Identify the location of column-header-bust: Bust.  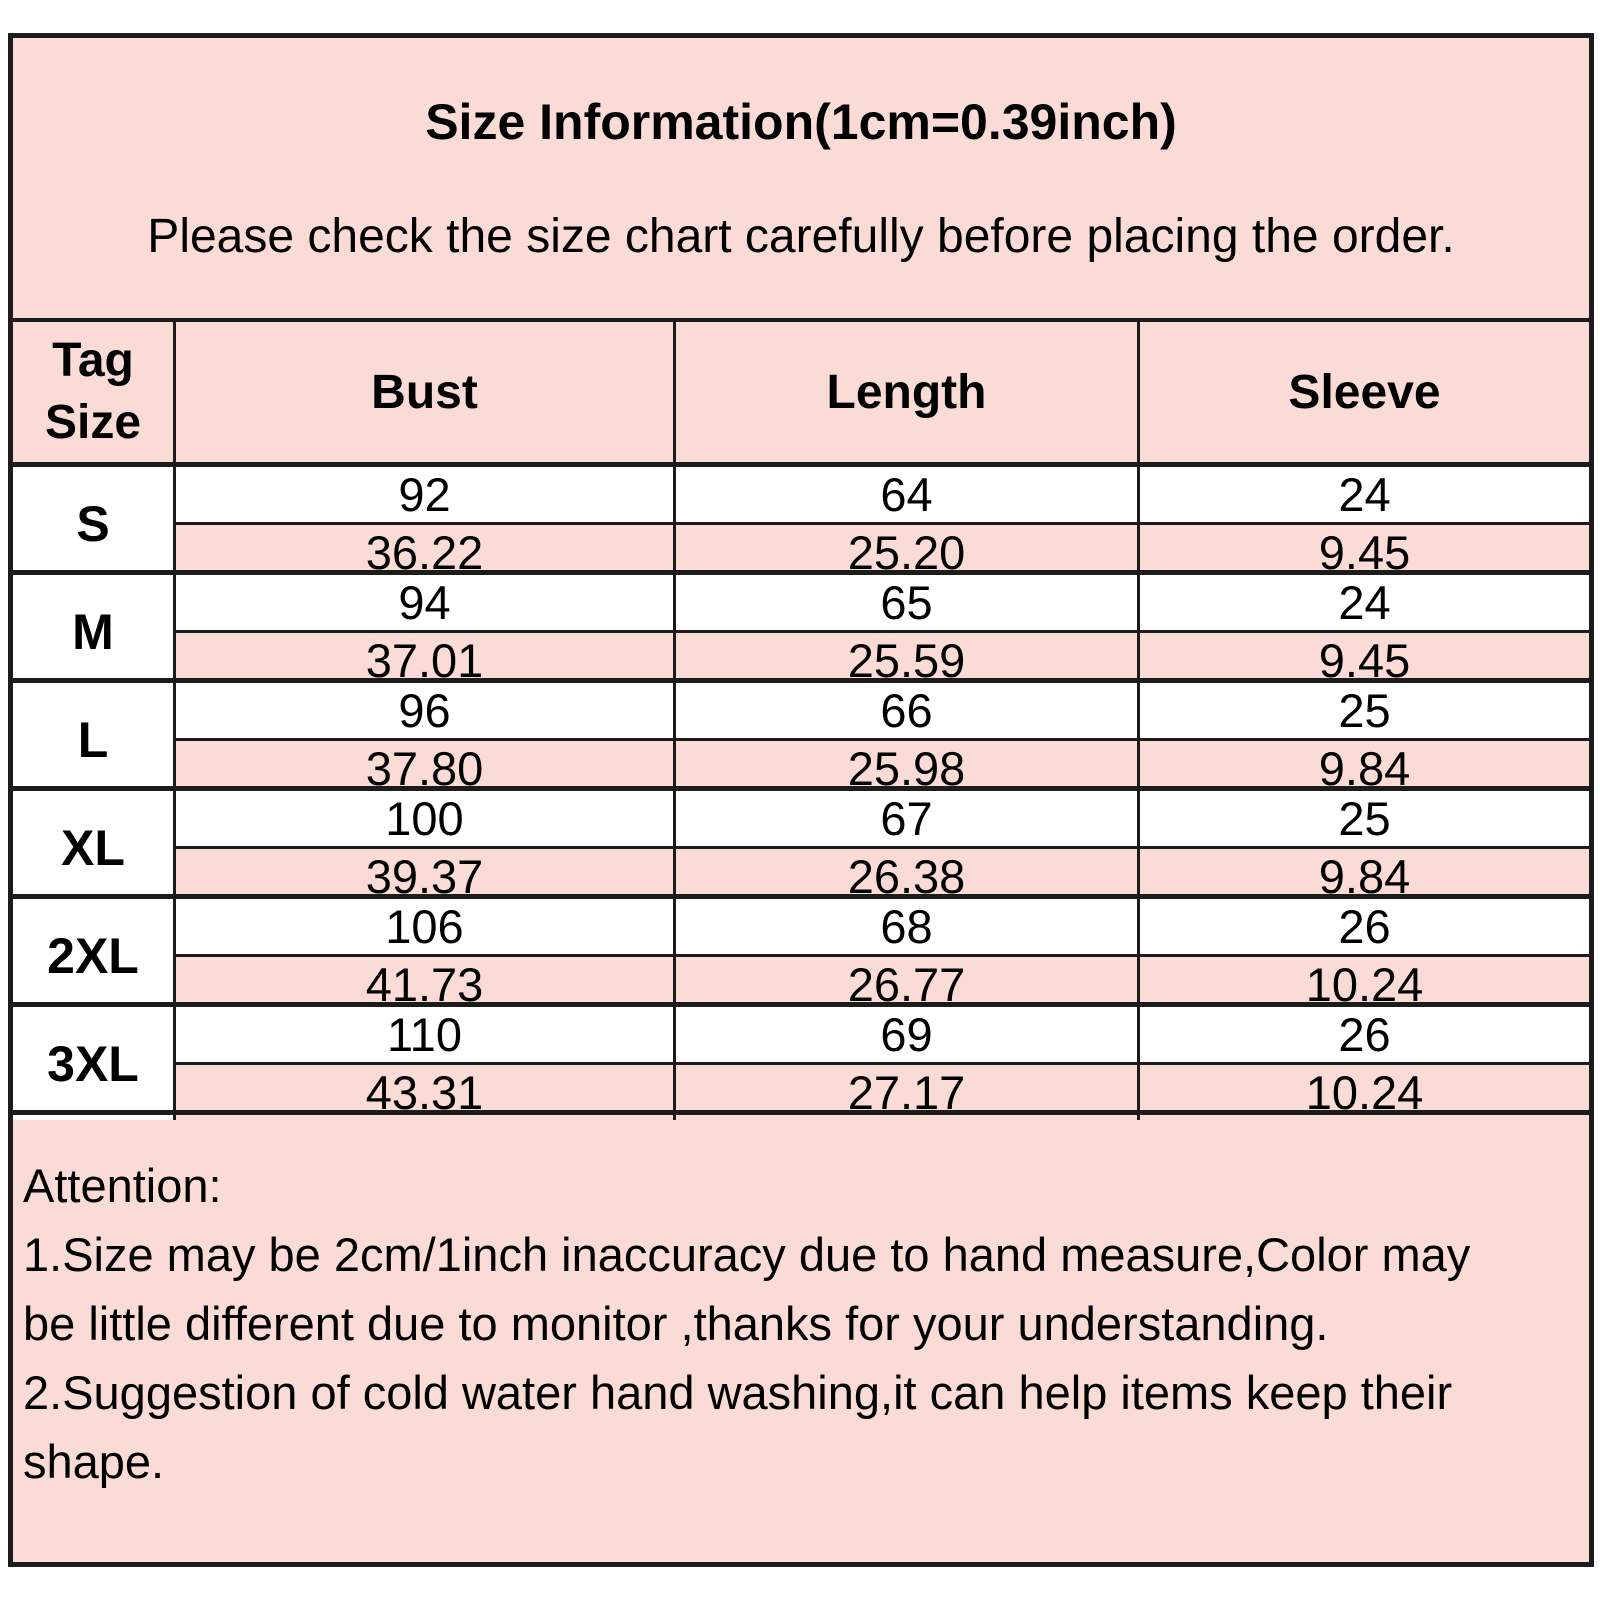
(426, 392).